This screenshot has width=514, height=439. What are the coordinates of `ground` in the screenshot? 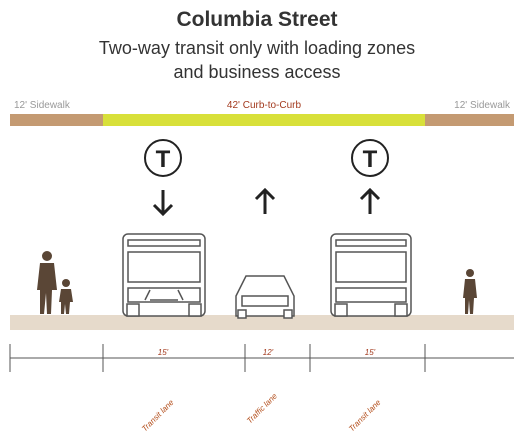 It's located at (262, 322).